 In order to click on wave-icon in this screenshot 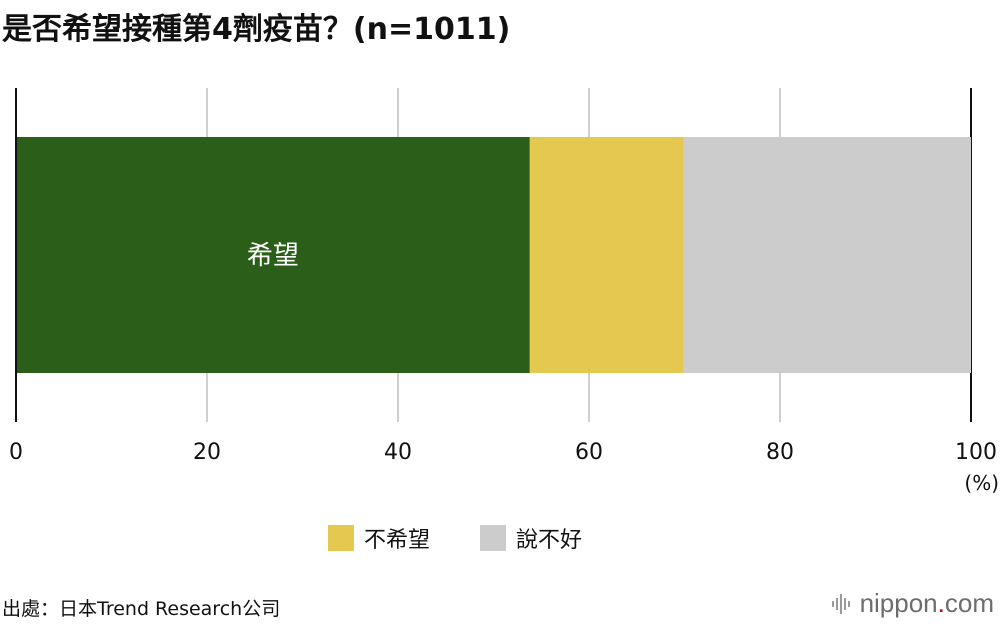, I will do `click(841, 604)`.